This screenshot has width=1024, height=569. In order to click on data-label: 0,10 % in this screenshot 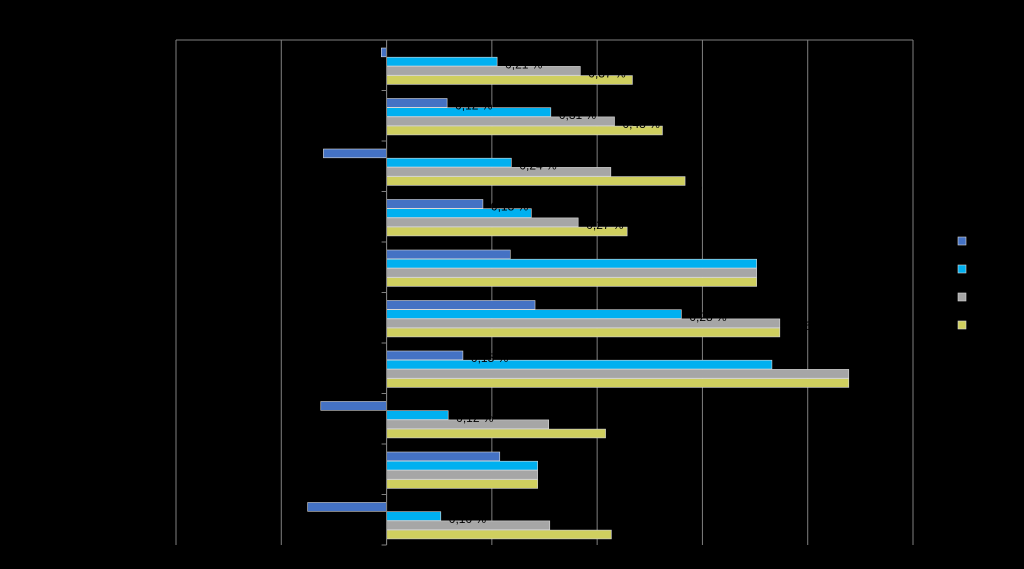, I will do `click(468, 519)`.